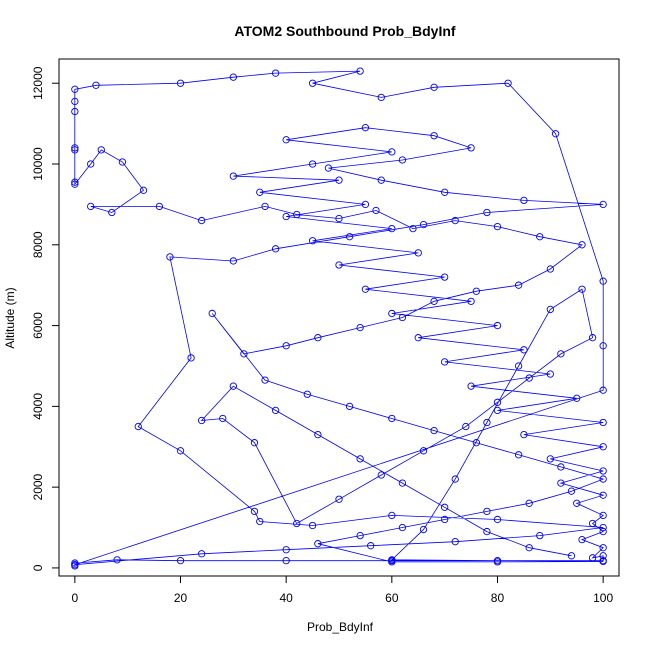  Describe the element at coordinates (603, 598) in the screenshot. I see `x-tick-label: 100` at that location.